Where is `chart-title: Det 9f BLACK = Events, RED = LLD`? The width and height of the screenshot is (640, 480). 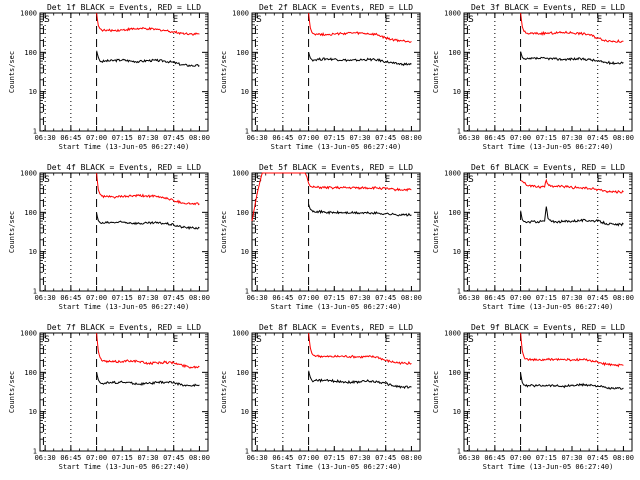 chart-title: Det 9f BLACK = Events, RED = LLD is located at coordinates (548, 327).